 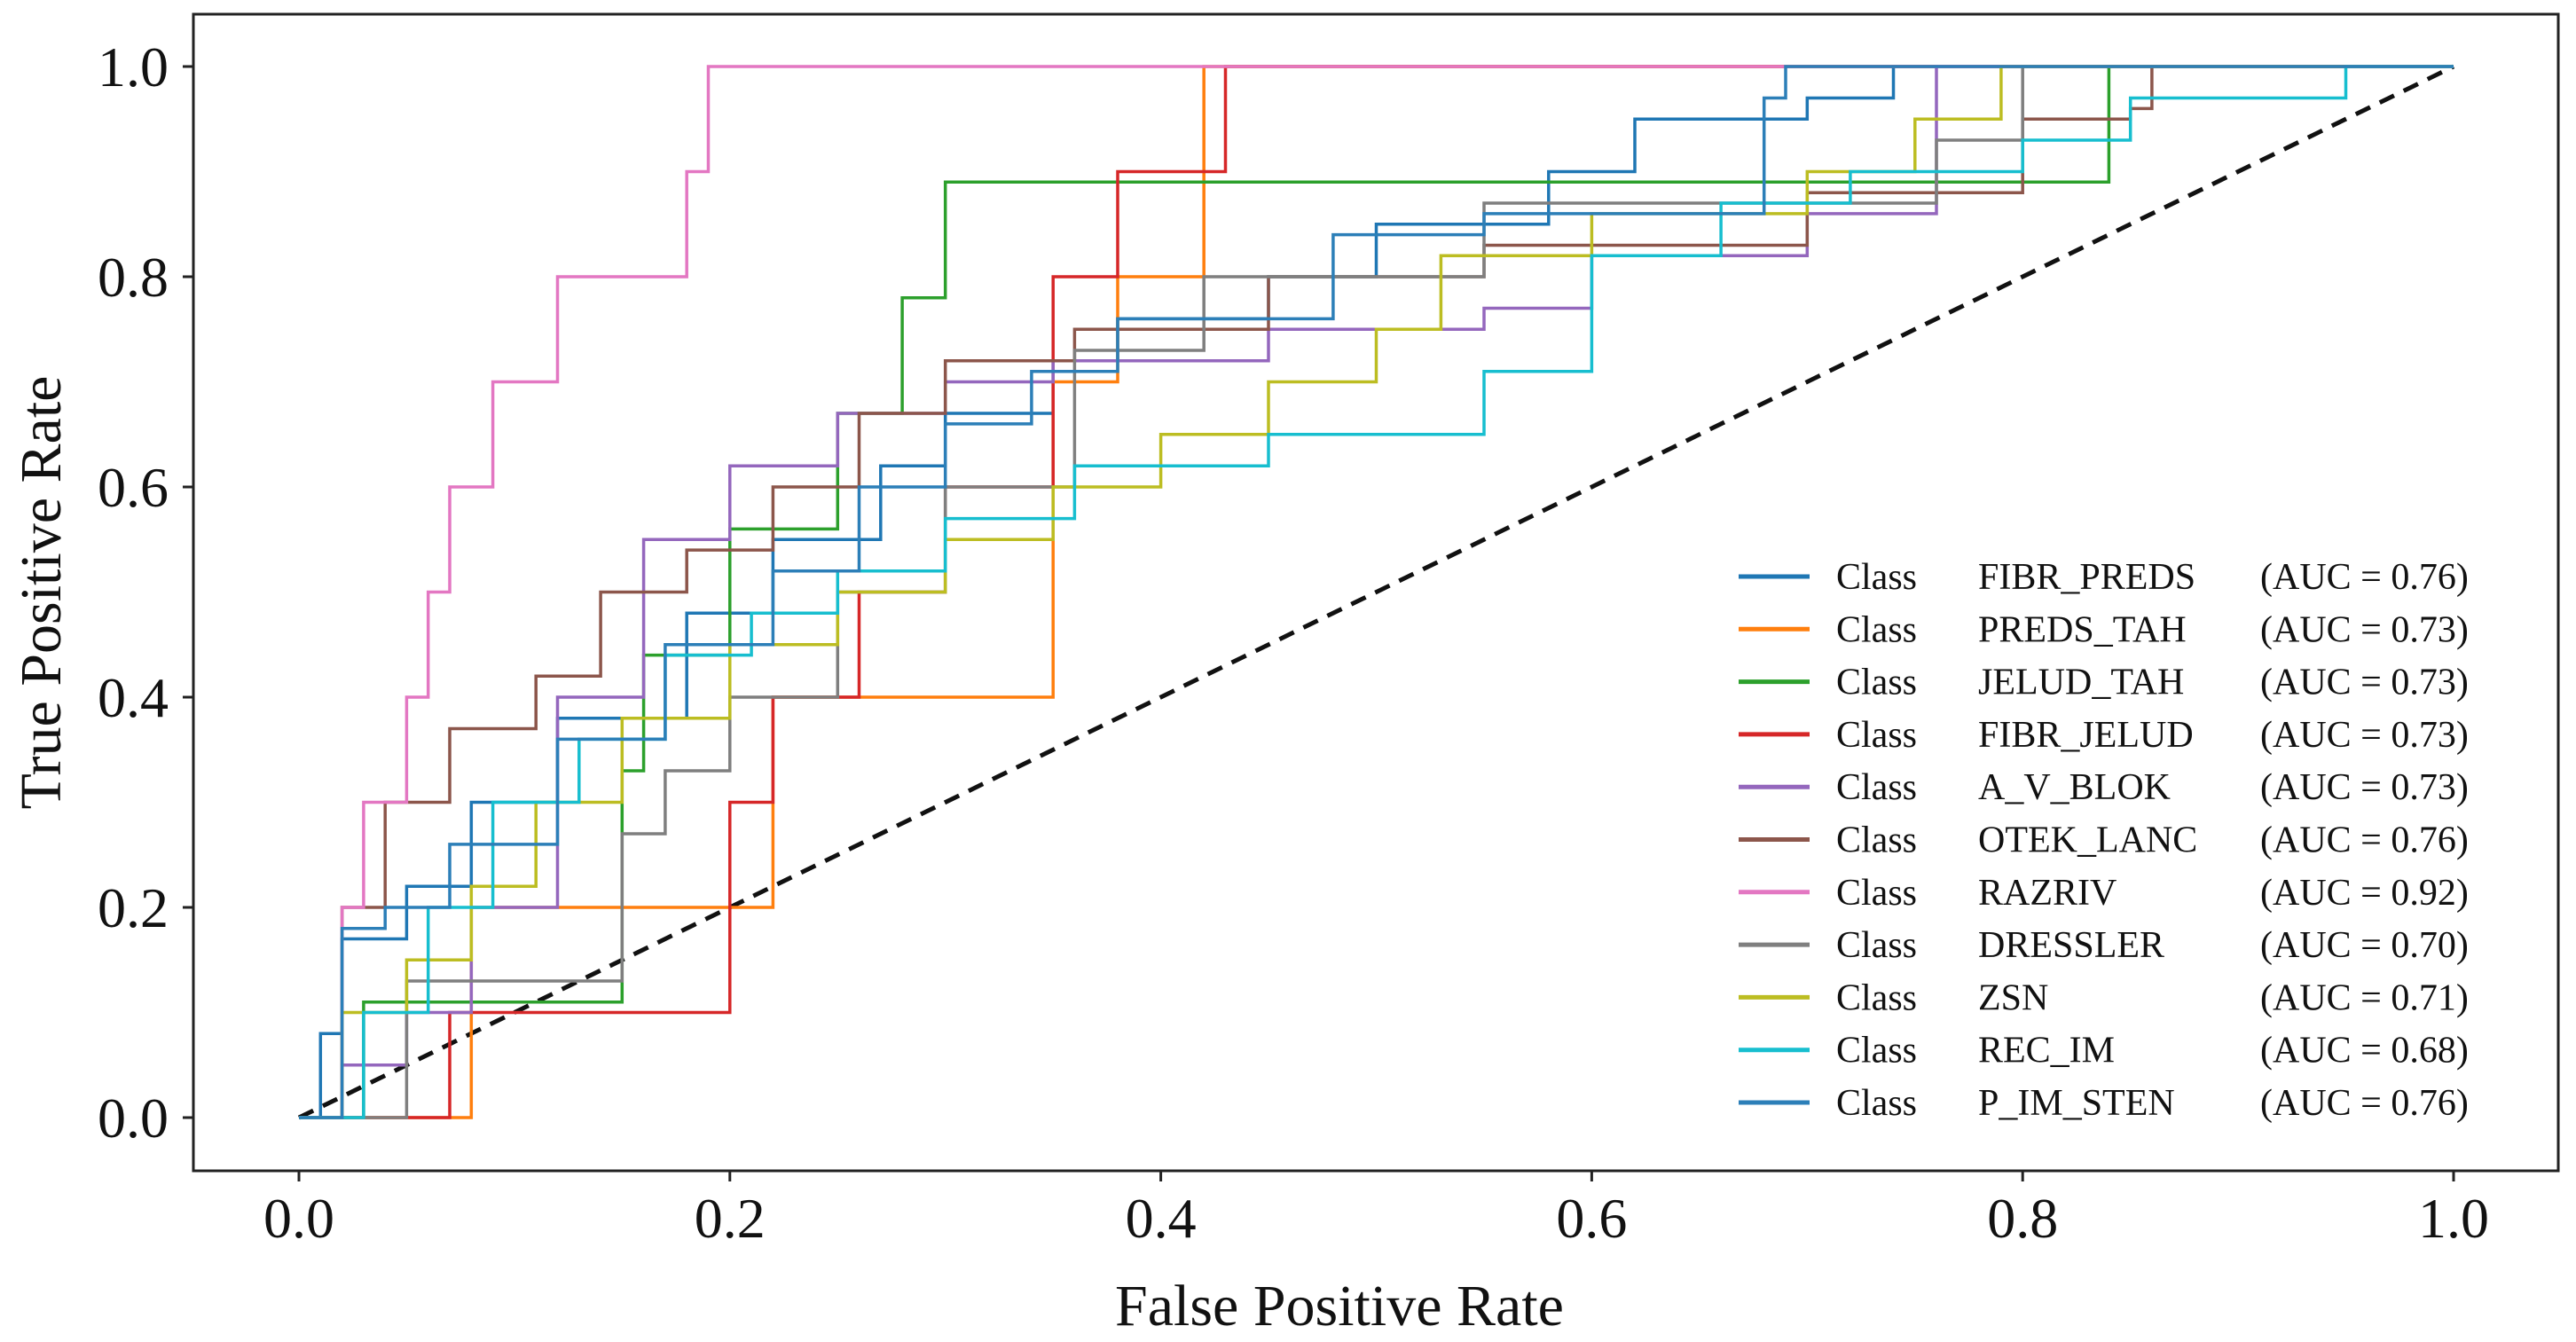 What do you see at coordinates (2364, 945) in the screenshot?
I see `legend-auc-value: (AUC = 0.70)` at bounding box center [2364, 945].